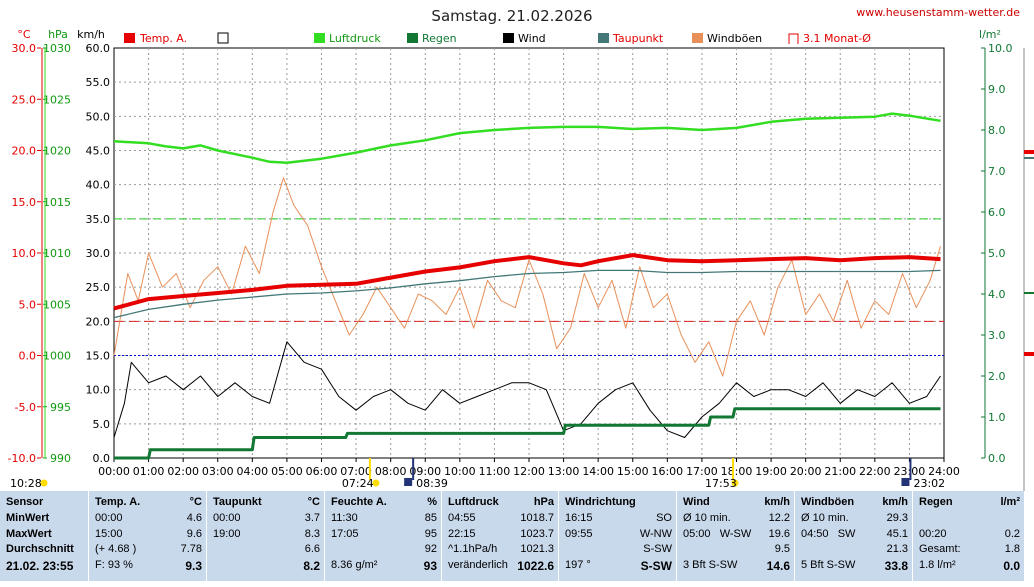 This screenshot has width=1034, height=587. I want to click on hum-title: Feuchte A., so click(359, 502).